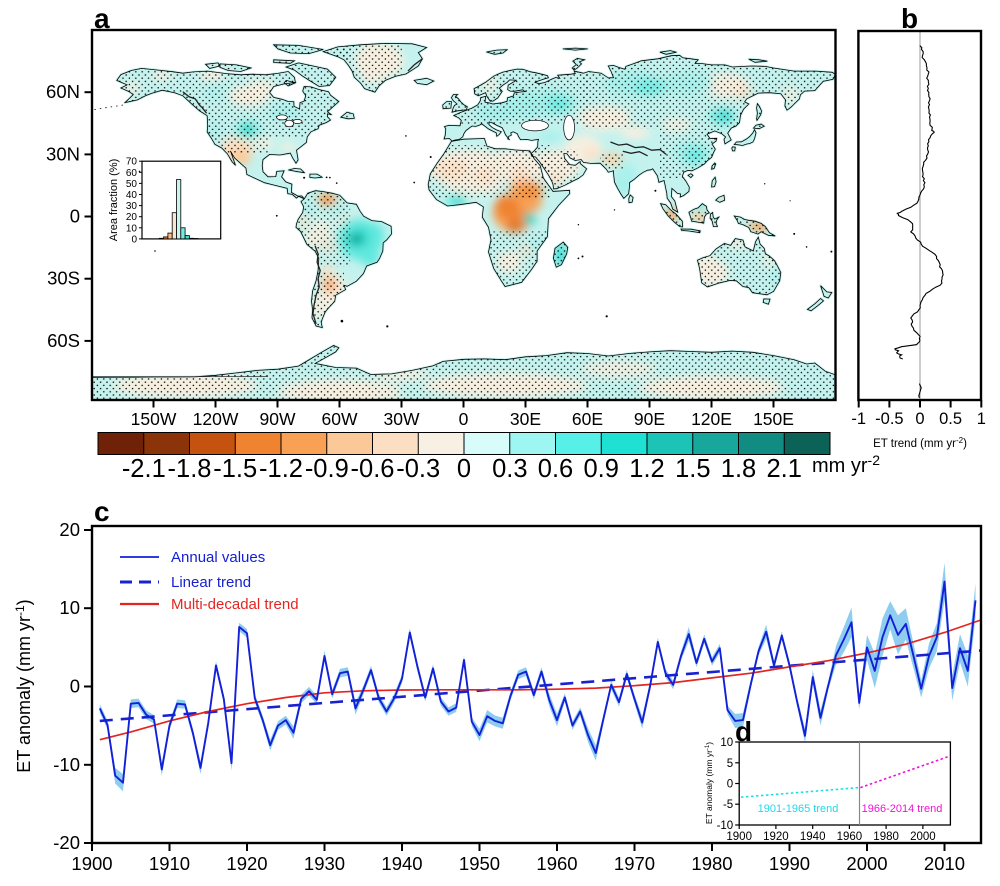 The height and width of the screenshot is (886, 1000). What do you see at coordinates (63, 91) in the screenshot?
I see `svg-text: 60N` at bounding box center [63, 91].